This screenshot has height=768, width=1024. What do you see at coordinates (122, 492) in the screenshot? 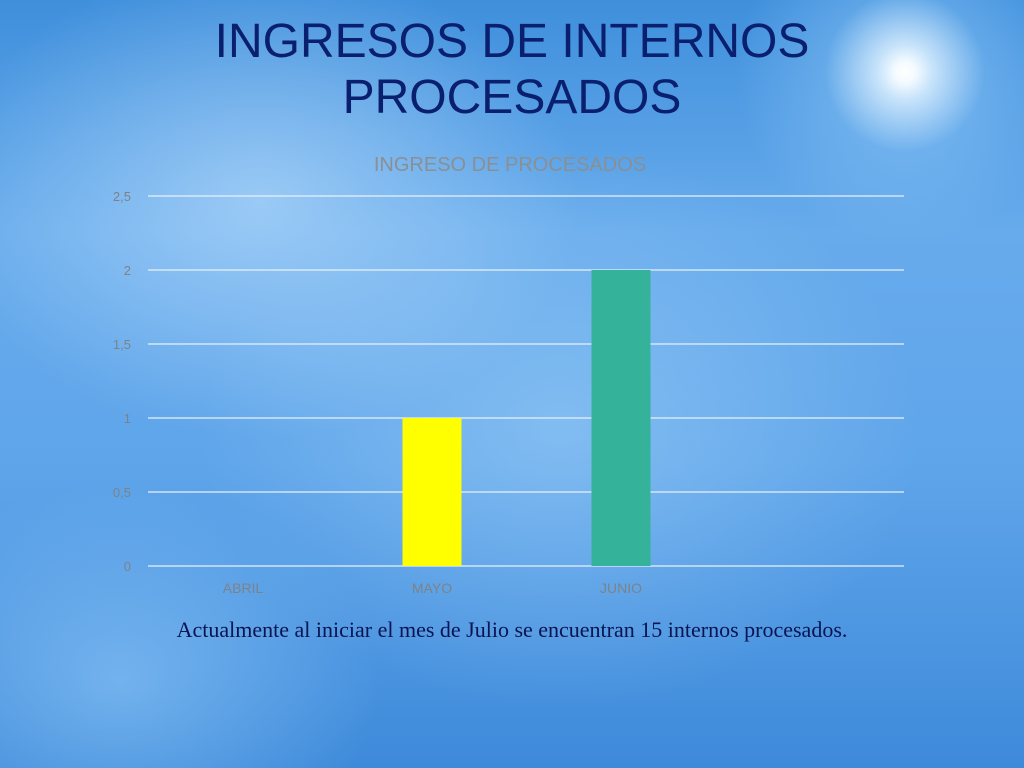
I see `y-tick-label: 0,5` at bounding box center [122, 492].